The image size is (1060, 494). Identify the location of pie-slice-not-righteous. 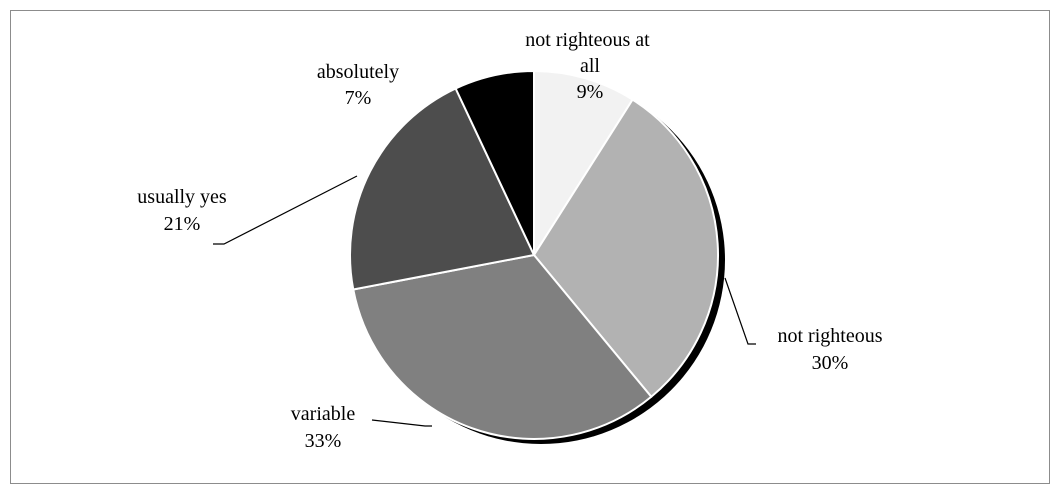
(626, 248).